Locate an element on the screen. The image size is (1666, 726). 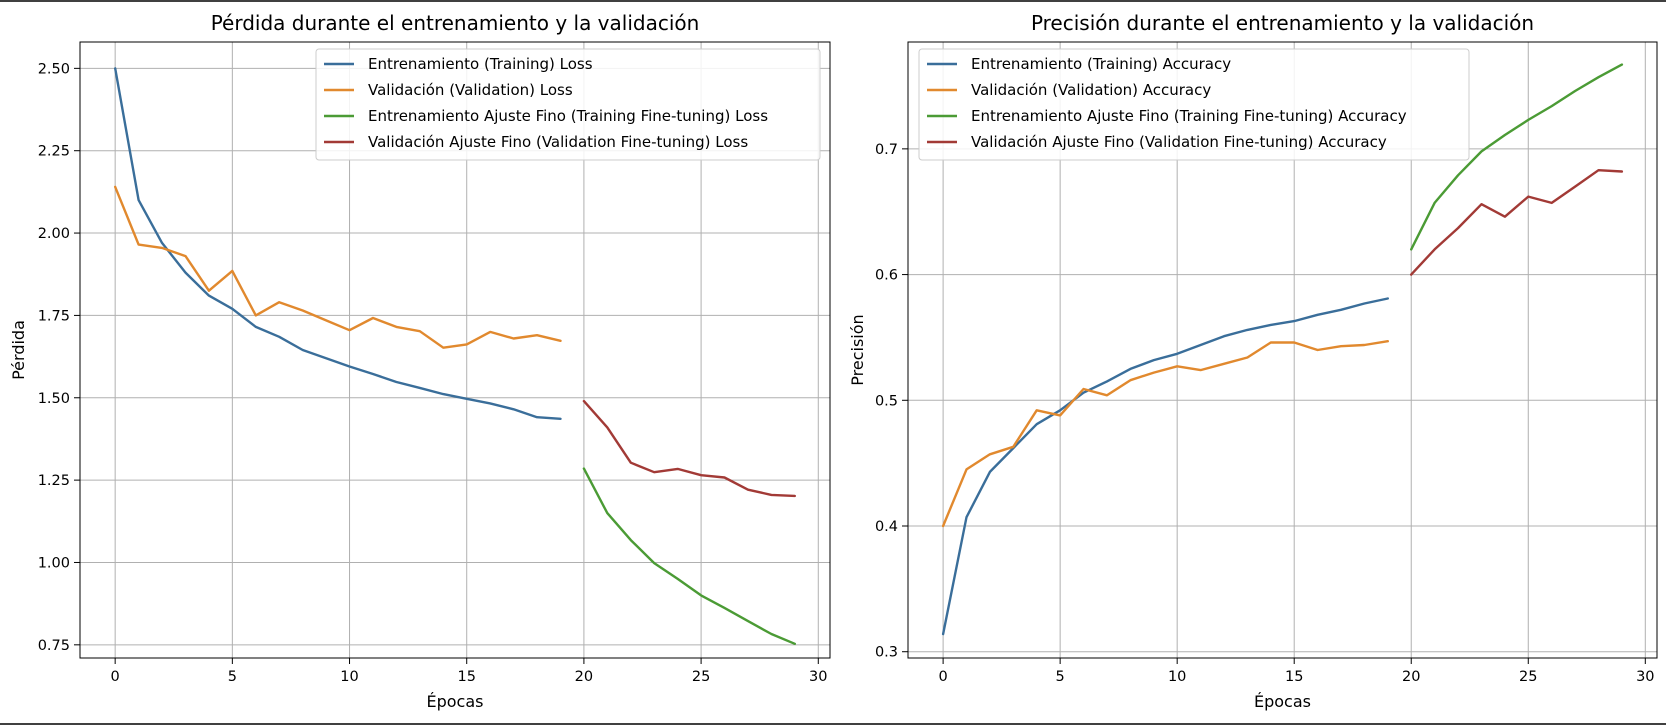
y-axis-label: Precisión is located at coordinates (857, 349).